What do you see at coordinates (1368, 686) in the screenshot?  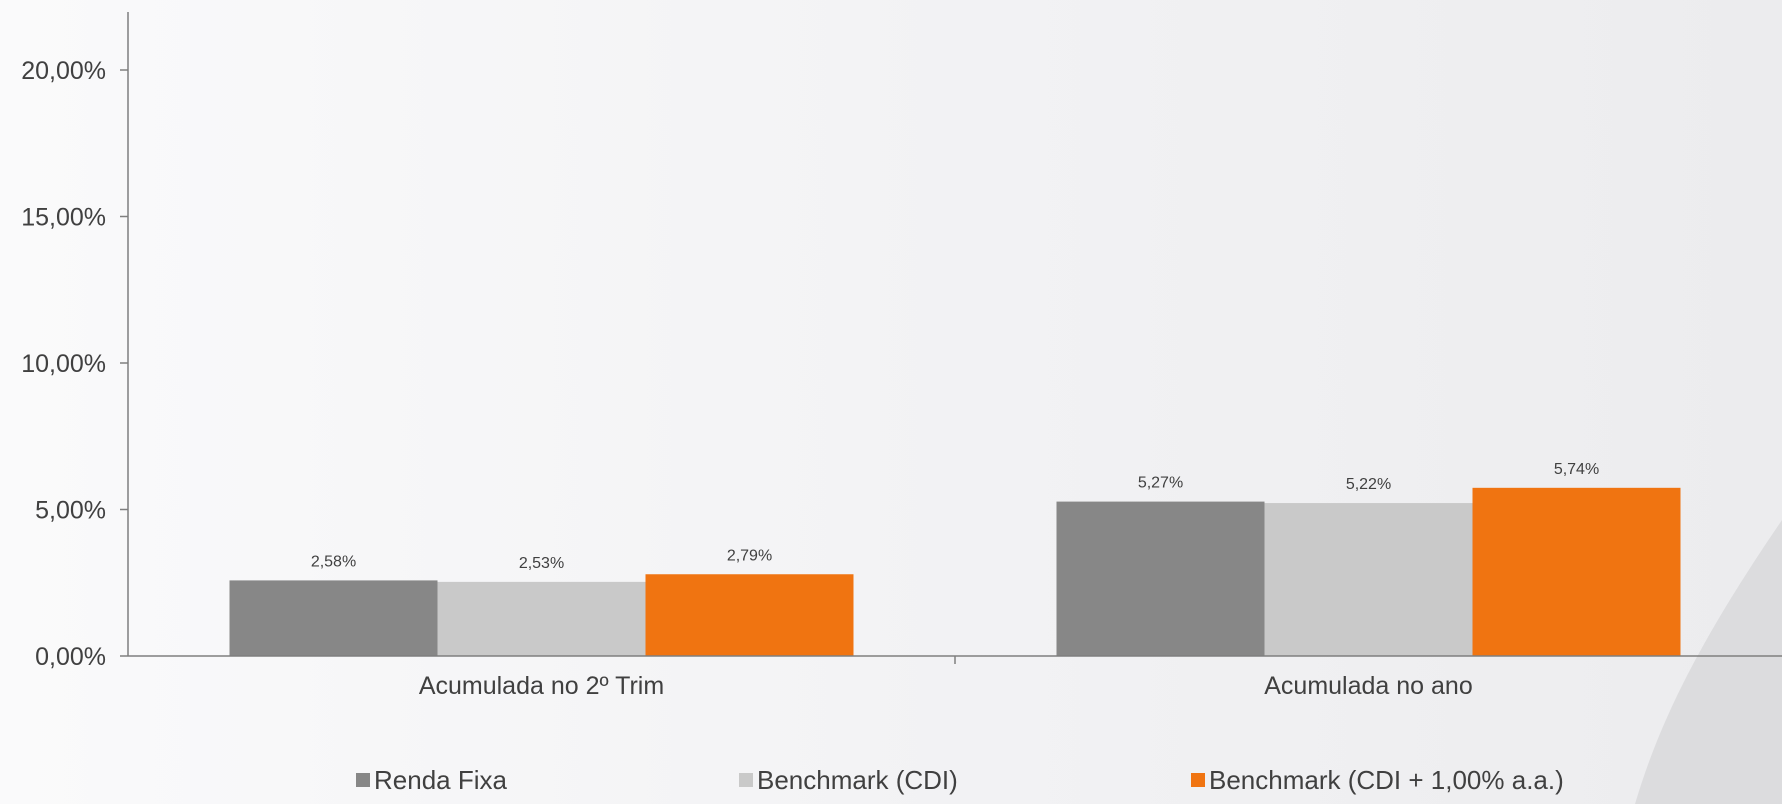 I see `x-tick-label: Acumulada no ano` at bounding box center [1368, 686].